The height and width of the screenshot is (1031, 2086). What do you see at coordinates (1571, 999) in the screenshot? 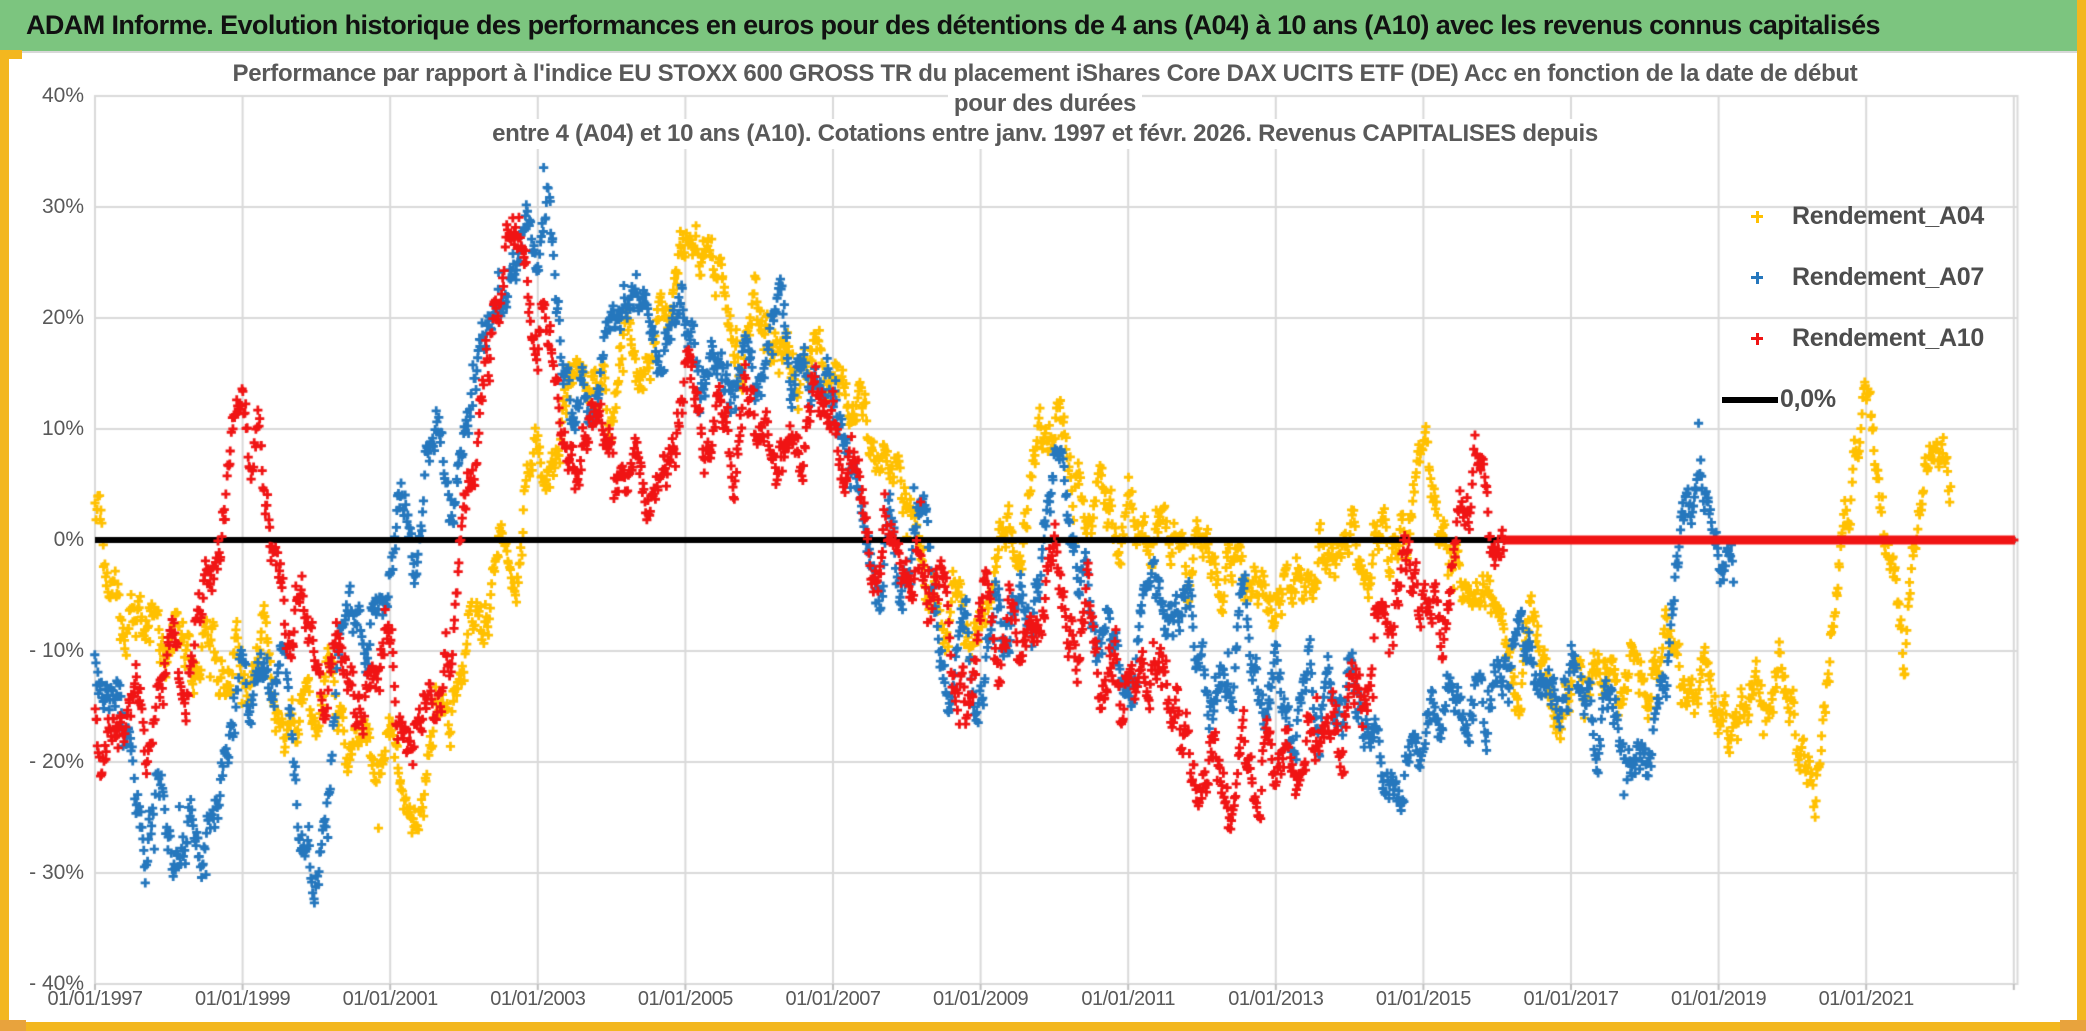
I see `x-tick-label: 01/01/2017` at bounding box center [1571, 999].